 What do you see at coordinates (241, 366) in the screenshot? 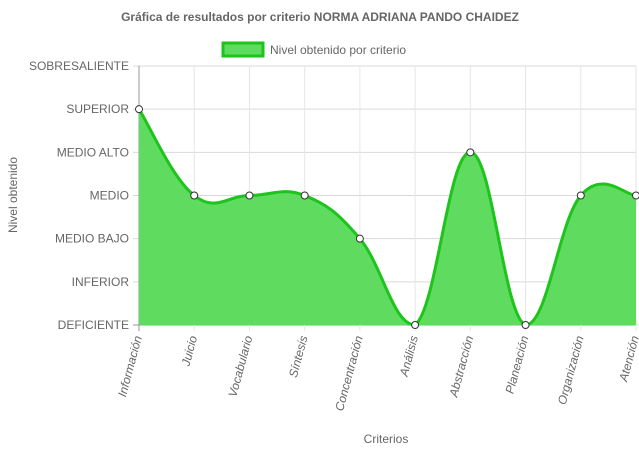
I see `x-tick-label: Vocabulario` at bounding box center [241, 366].